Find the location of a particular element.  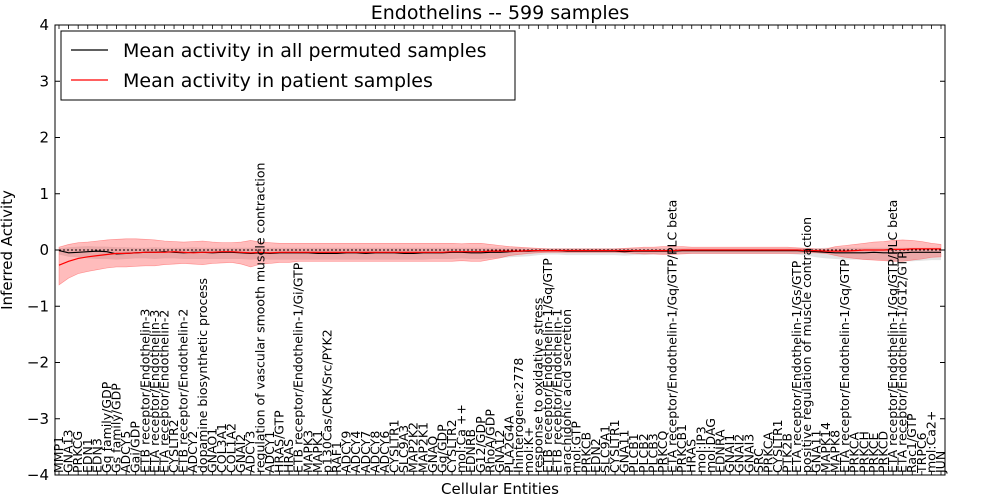

x-tick-label: TRPC6 is located at coordinates (921, 453).